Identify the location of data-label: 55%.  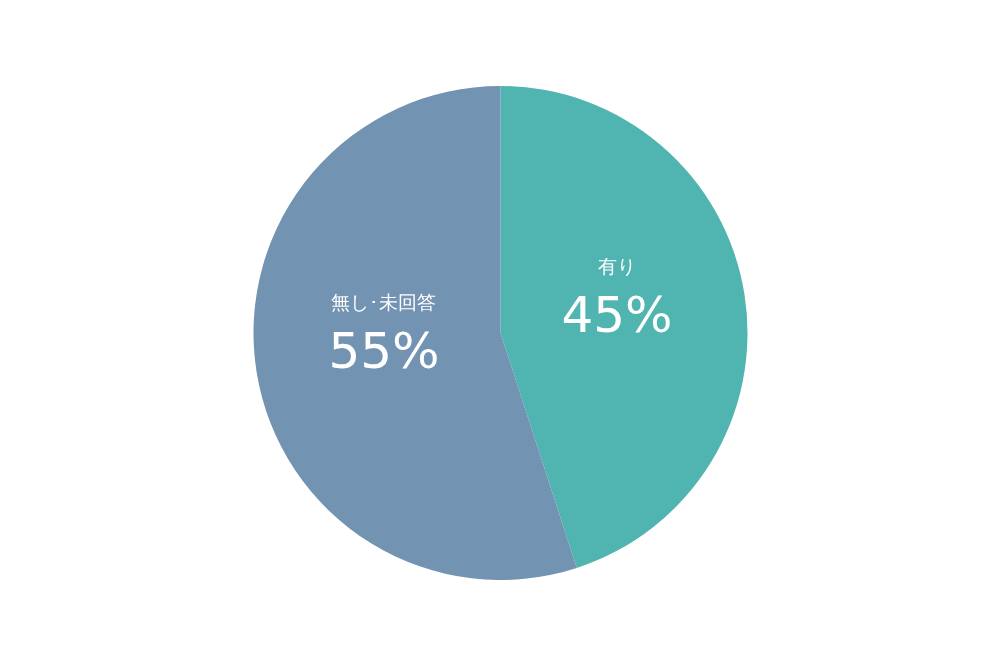
(384, 351).